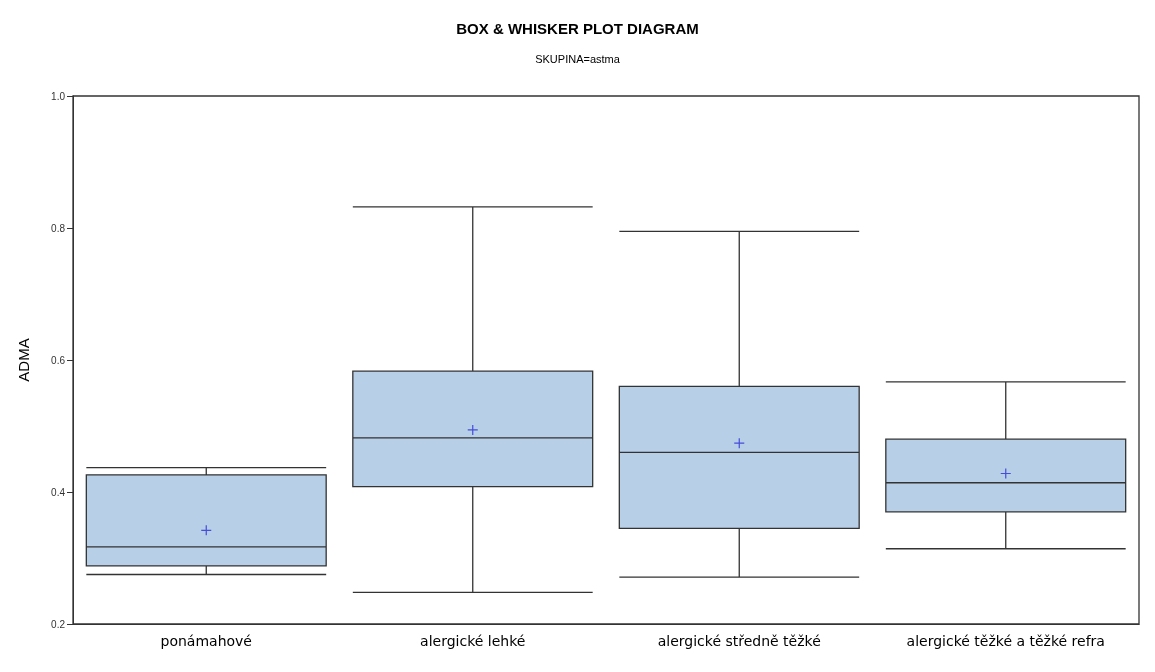 The width and height of the screenshot is (1155, 672). I want to click on y-tick-label: 0.4, so click(58, 492).